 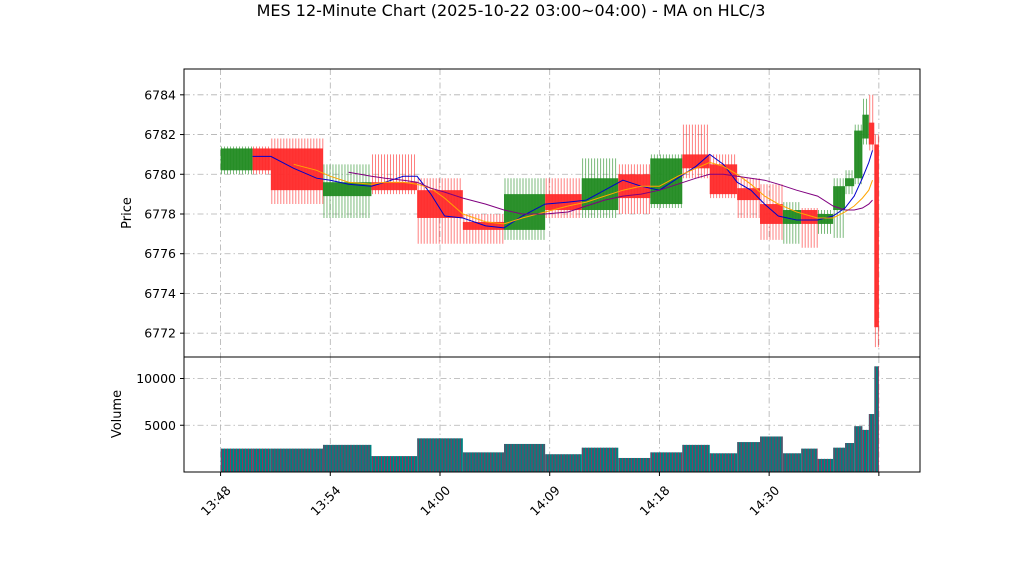 What do you see at coordinates (160, 94) in the screenshot?
I see `price-tick-label: 6784` at bounding box center [160, 94].